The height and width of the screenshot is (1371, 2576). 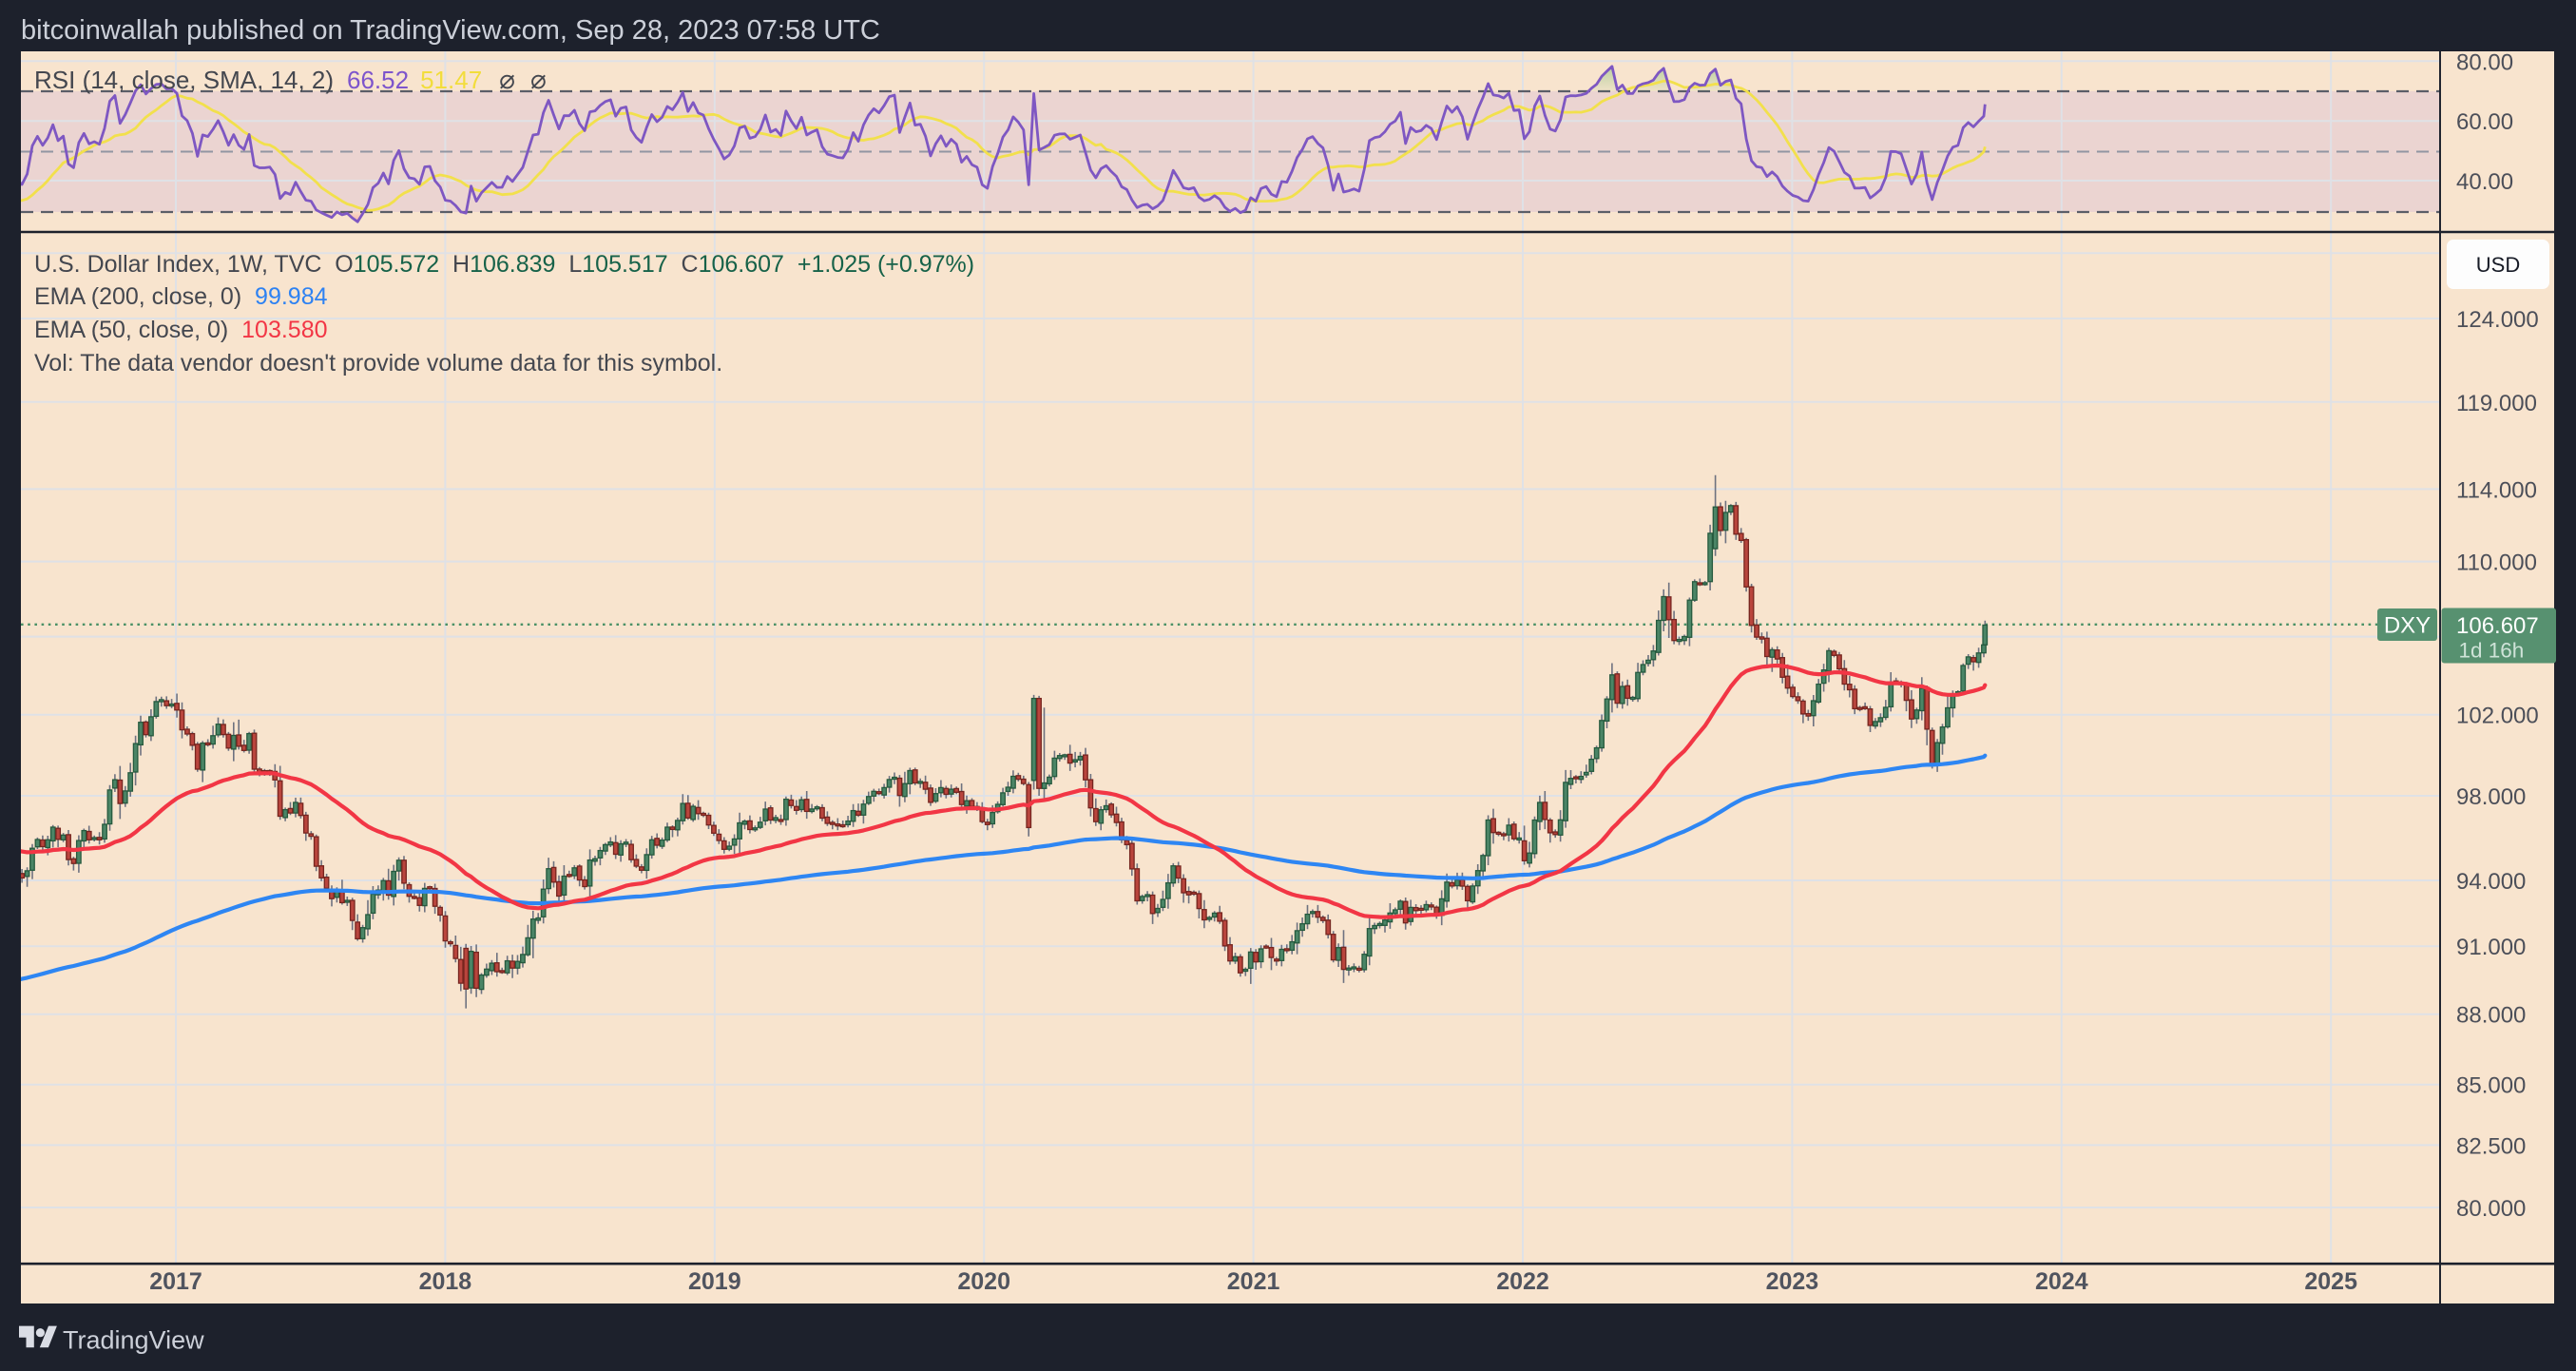 What do you see at coordinates (2497, 490) in the screenshot?
I see `svg-text: 114.000` at bounding box center [2497, 490].